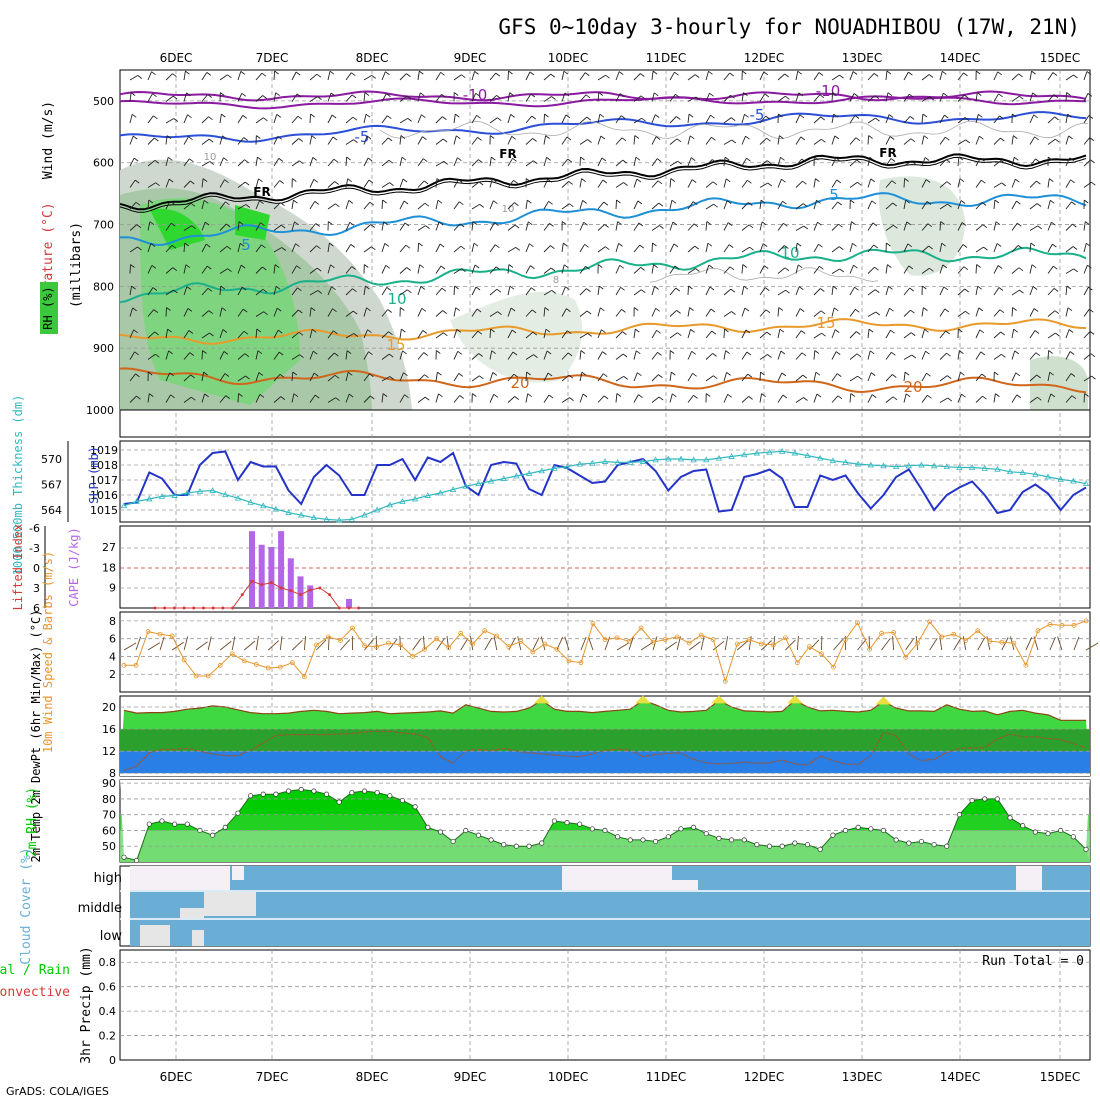  I want to click on rh-tick: 50, so click(109, 846).